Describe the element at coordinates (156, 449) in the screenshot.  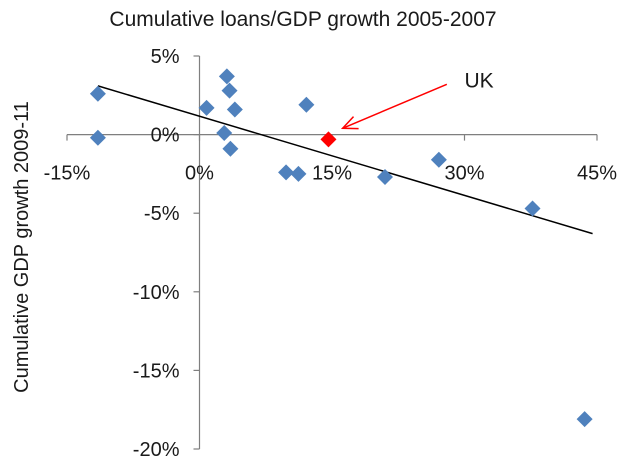
I see `y-tick-label: -20%` at that location.